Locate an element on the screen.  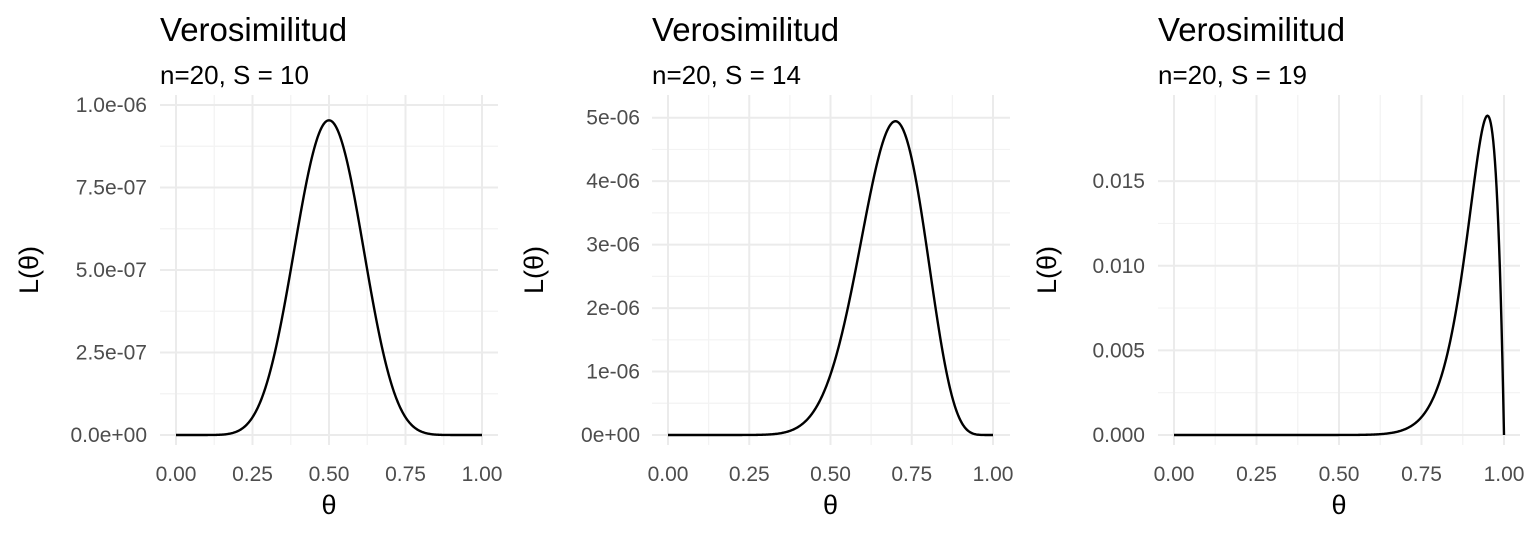
y-tick-label: 4e-06 is located at coordinates (613, 181).